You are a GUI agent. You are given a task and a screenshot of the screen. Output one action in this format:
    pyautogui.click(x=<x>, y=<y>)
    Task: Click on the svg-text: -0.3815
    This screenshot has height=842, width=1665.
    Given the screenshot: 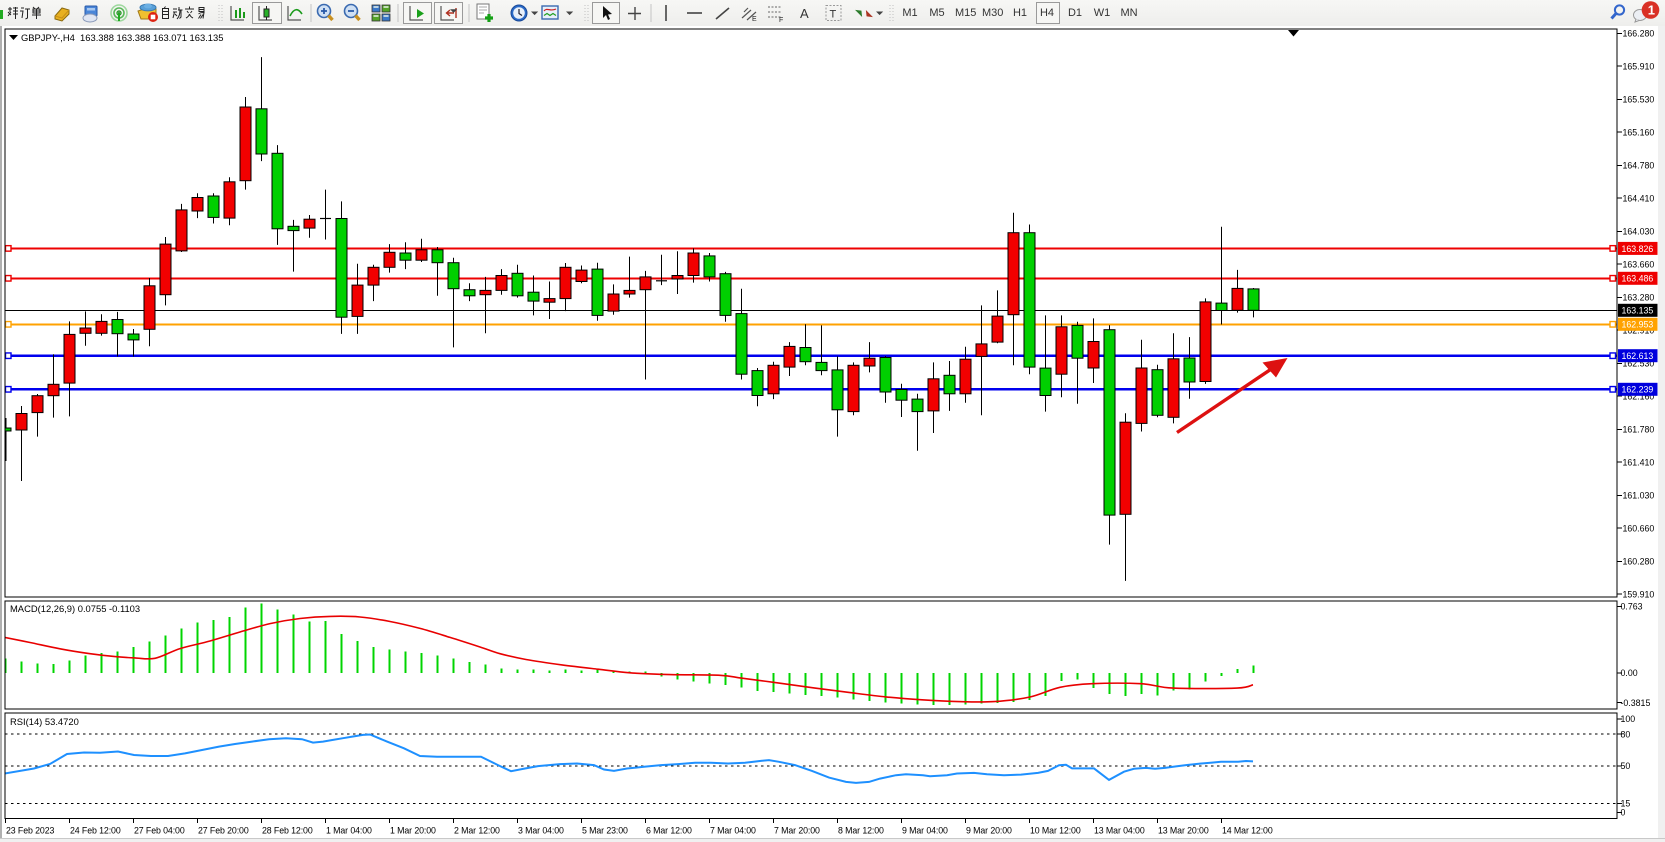 What is the action you would take?
    pyautogui.click(x=1636, y=703)
    